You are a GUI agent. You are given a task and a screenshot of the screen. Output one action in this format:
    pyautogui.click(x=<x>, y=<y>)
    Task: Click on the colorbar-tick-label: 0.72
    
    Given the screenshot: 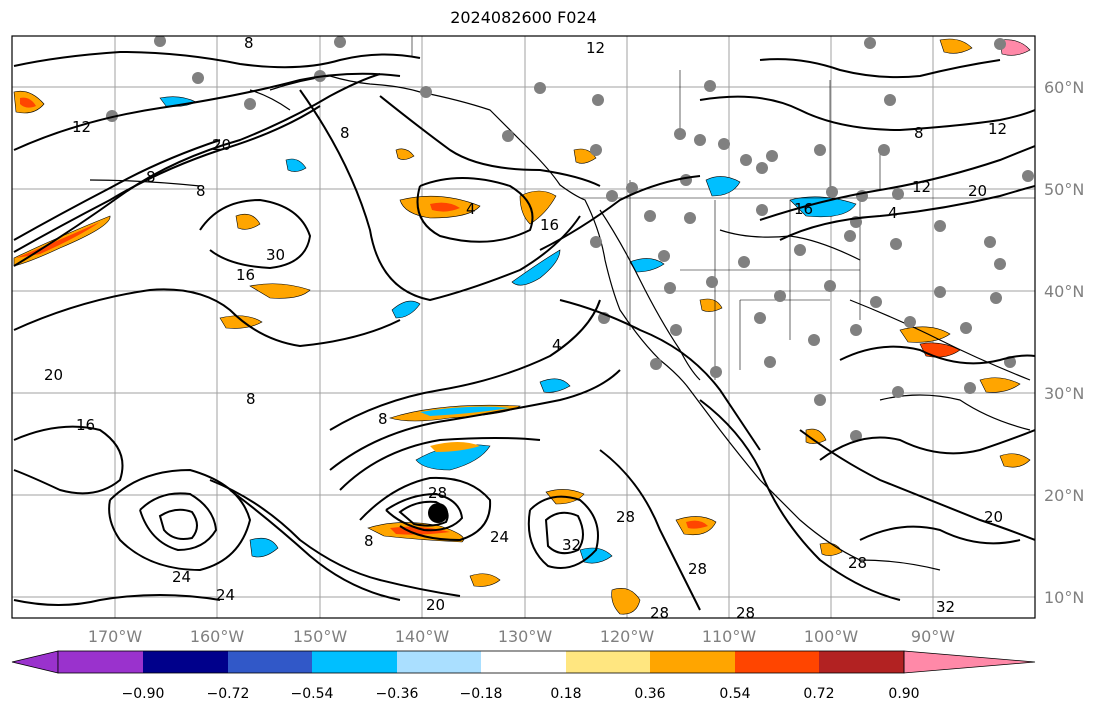 What is the action you would take?
    pyautogui.click(x=818, y=694)
    